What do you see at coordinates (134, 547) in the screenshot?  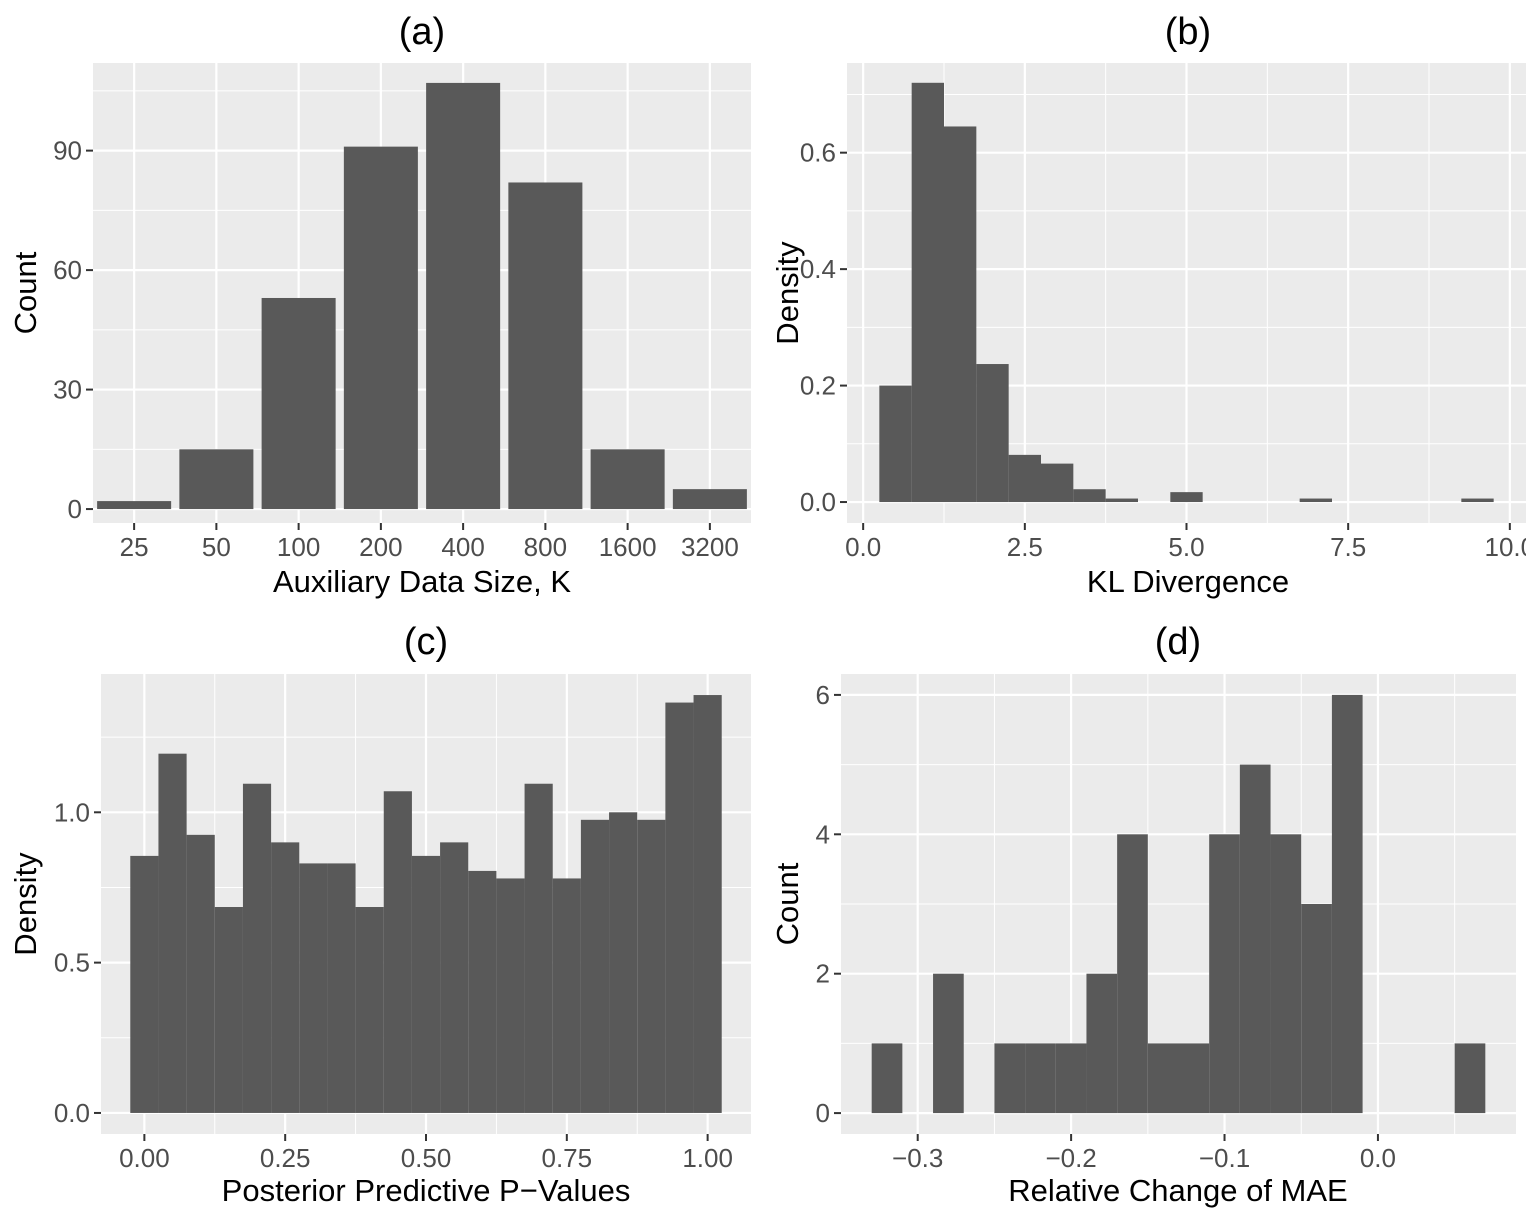 I see `panel-a-x-tick-label: 25` at bounding box center [134, 547].